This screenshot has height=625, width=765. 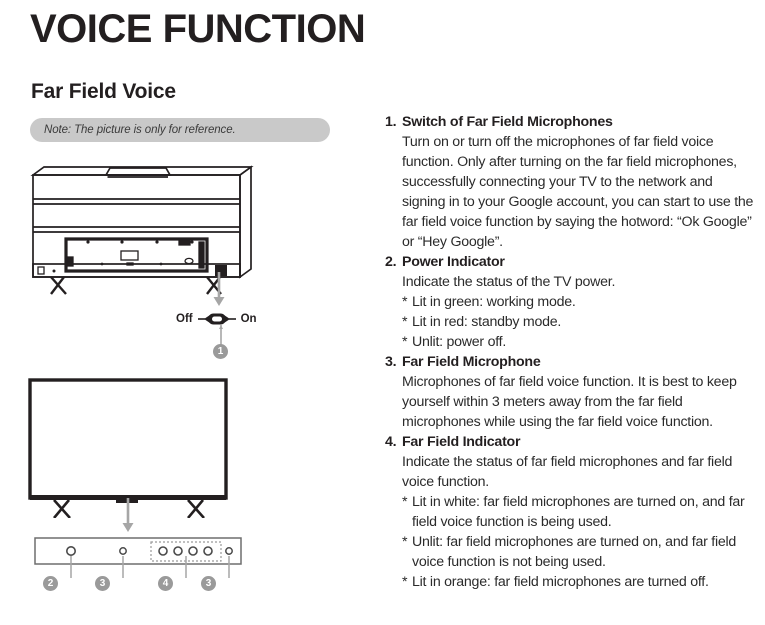 I want to click on instruction-heading-2: 2. Power Indicator, so click(x=571, y=262).